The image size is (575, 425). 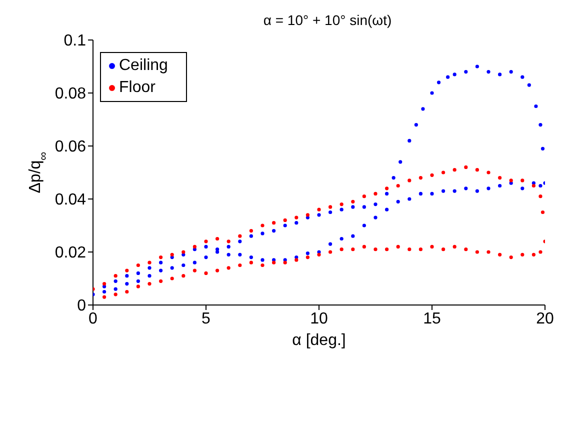 What do you see at coordinates (319, 319) in the screenshot?
I see `x-tick-label: 10` at bounding box center [319, 319].